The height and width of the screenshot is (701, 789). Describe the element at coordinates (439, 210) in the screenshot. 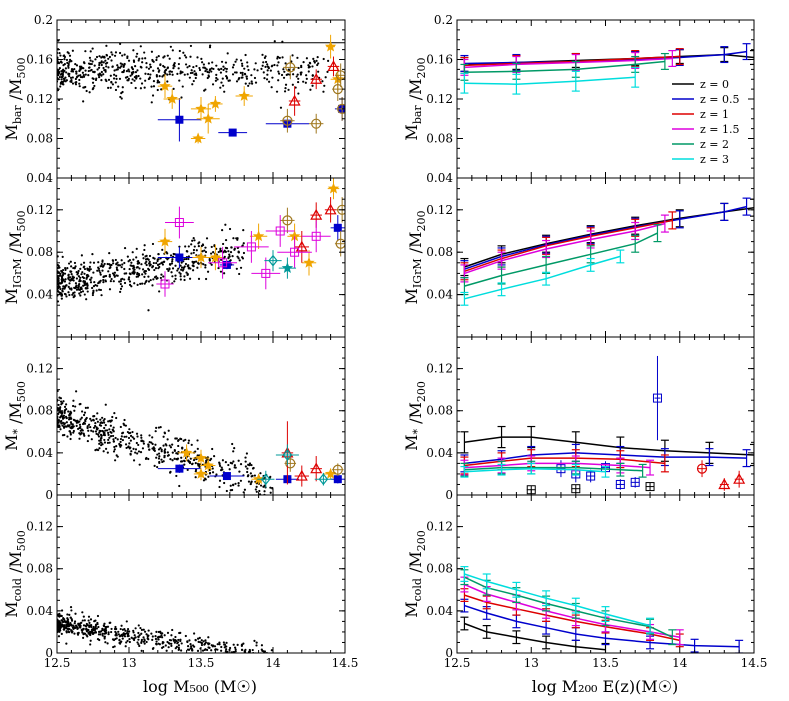

I see `y-tick-label: 0.12` at that location.